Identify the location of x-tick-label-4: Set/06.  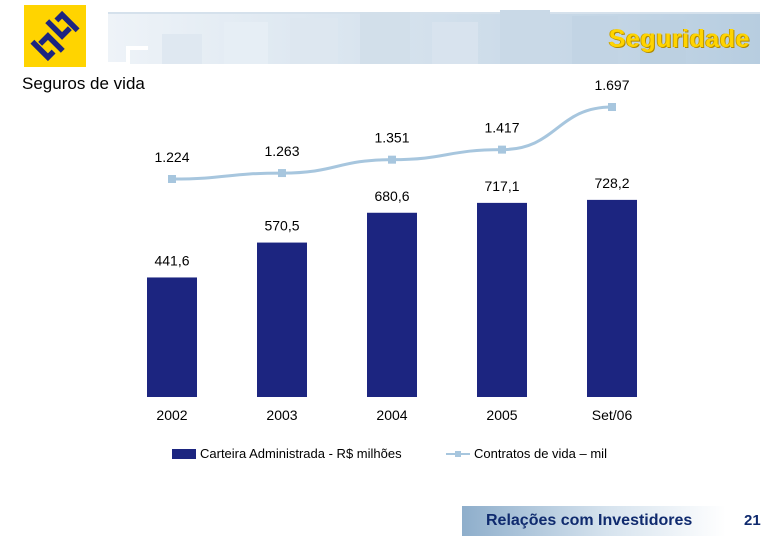
(612, 415).